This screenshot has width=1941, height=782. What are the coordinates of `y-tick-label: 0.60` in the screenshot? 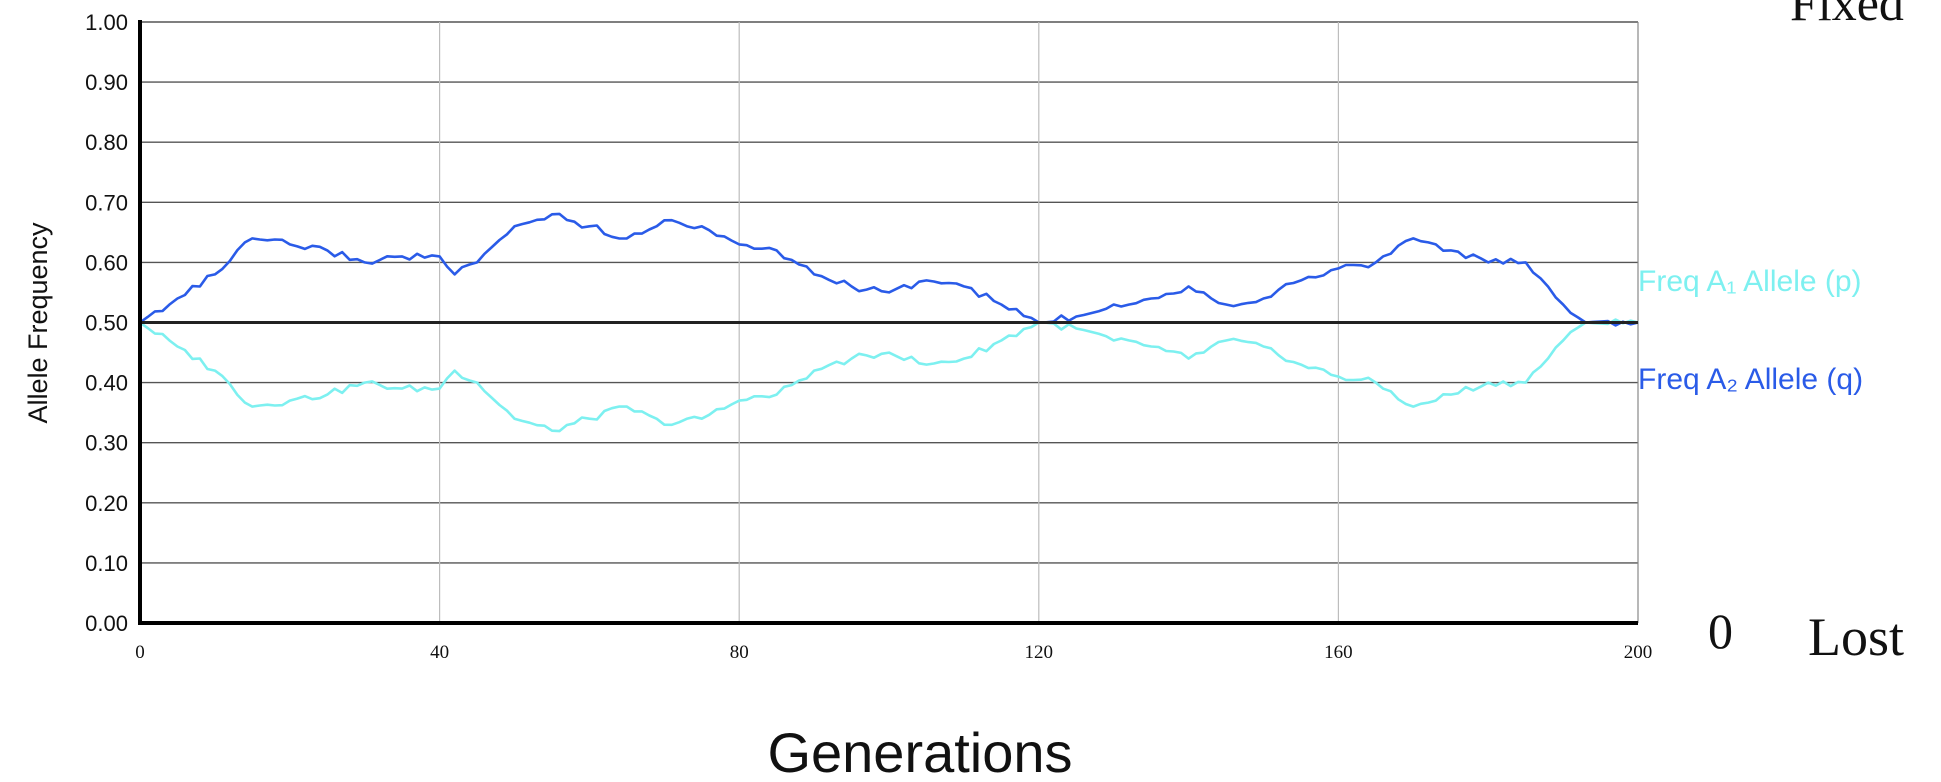 It's located at (106, 262).